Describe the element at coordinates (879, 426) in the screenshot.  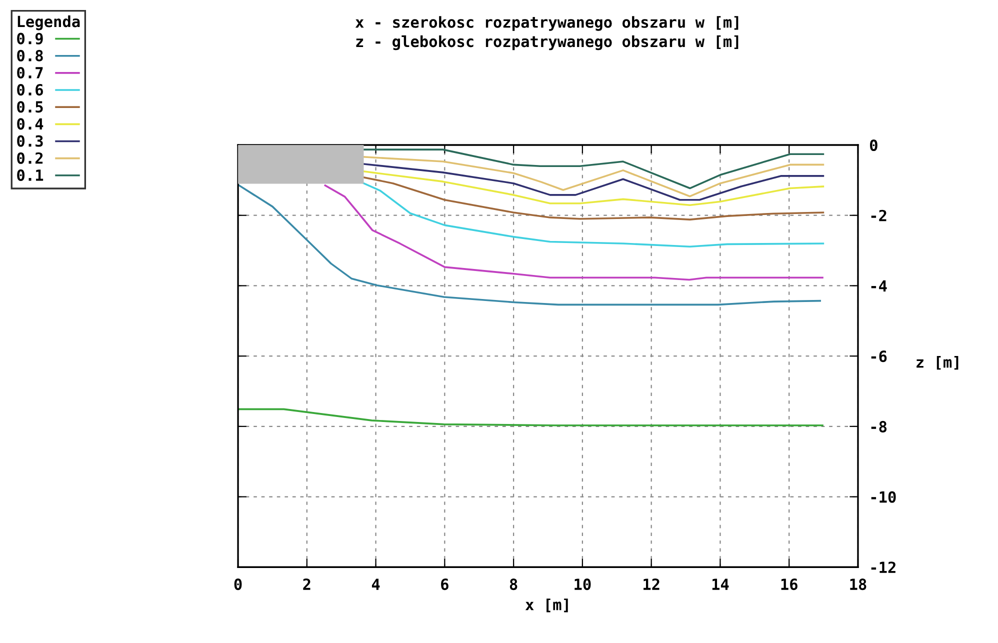
I see `y-tick-label: -8` at that location.